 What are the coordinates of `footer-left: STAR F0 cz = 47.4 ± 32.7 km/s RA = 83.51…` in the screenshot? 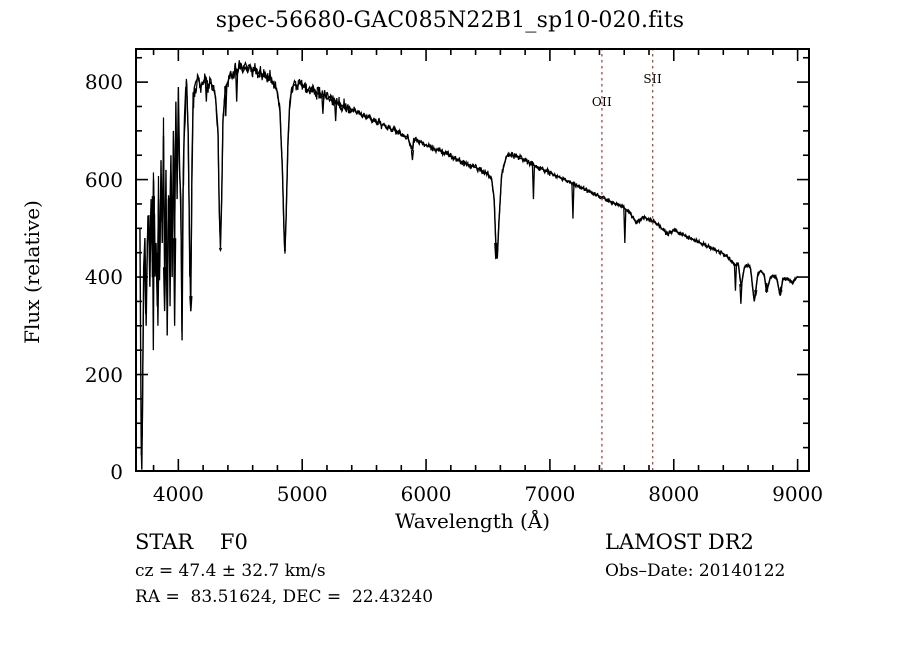 It's located at (350, 572).